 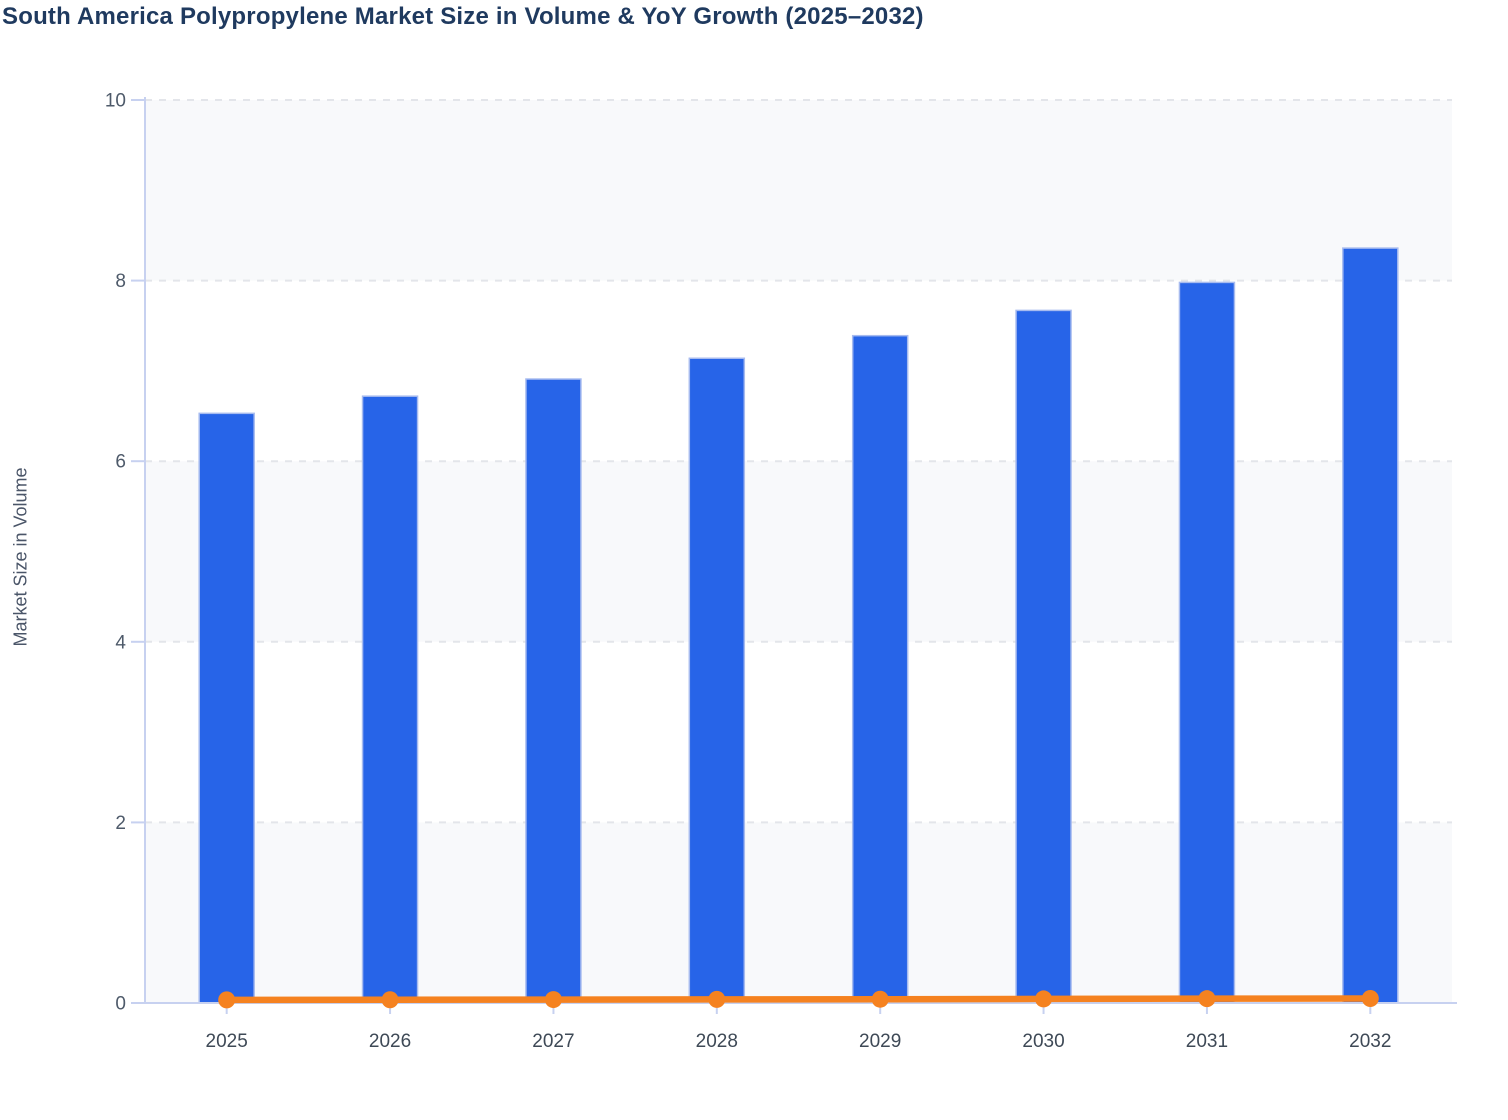 What do you see at coordinates (1370, 625) in the screenshot?
I see `bar-2032` at bounding box center [1370, 625].